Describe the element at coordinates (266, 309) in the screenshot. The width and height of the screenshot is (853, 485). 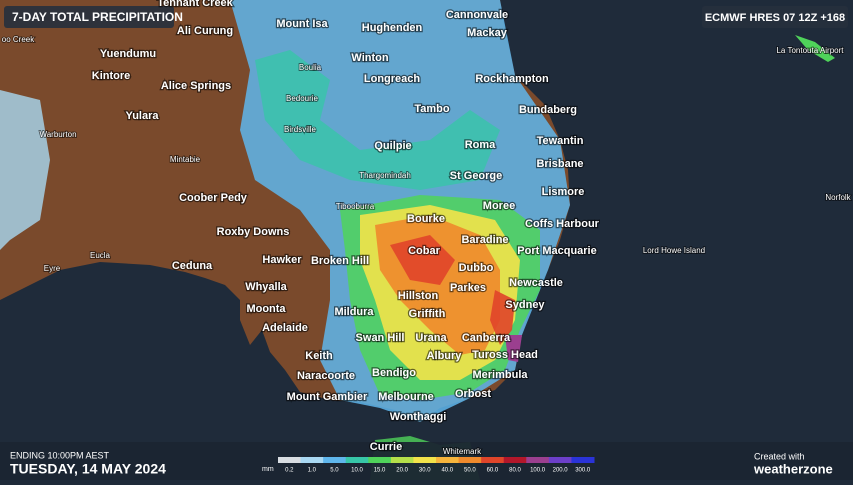
I see `place-label: Moonta` at that location.